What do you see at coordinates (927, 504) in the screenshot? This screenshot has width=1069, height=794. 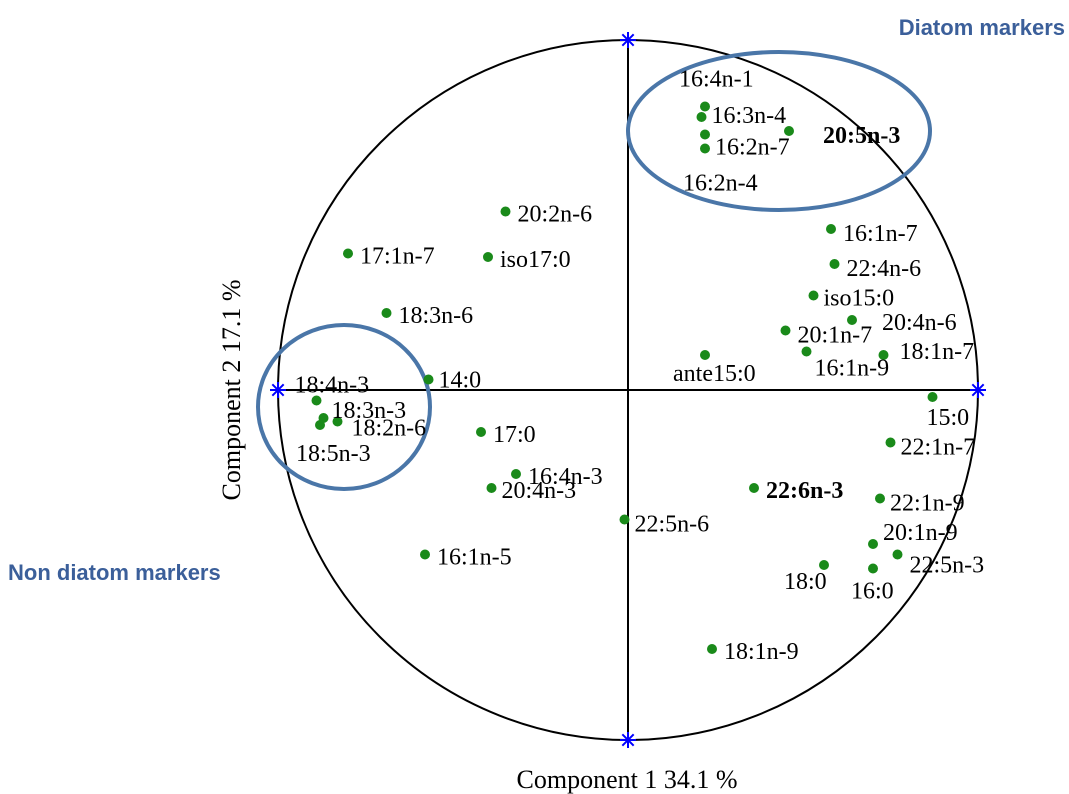 I see `data-point-label: 22:1n-9` at bounding box center [927, 504].